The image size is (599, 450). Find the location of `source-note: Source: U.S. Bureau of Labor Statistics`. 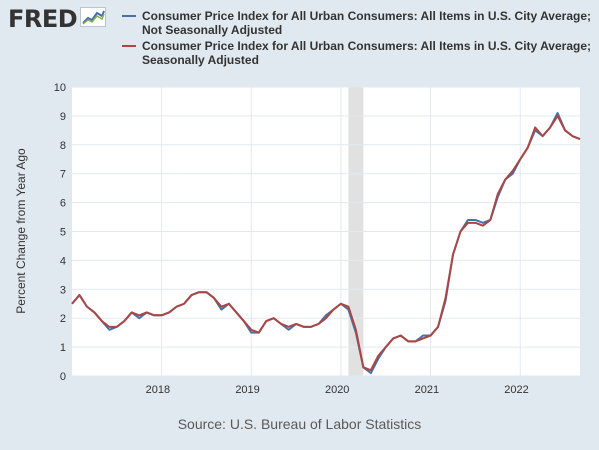

source-note: Source: U.S. Bureau of Labor Statistics is located at coordinates (299, 424).